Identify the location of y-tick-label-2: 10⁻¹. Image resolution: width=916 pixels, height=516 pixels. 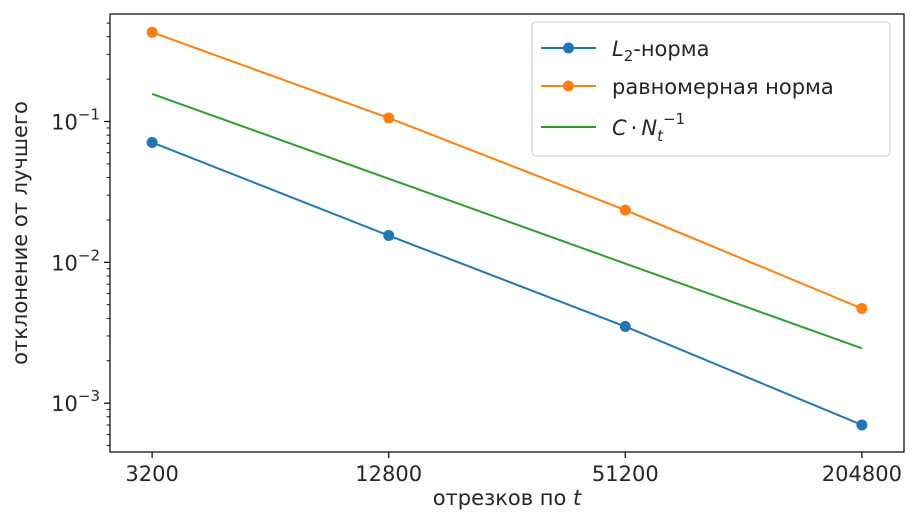
(75, 120).